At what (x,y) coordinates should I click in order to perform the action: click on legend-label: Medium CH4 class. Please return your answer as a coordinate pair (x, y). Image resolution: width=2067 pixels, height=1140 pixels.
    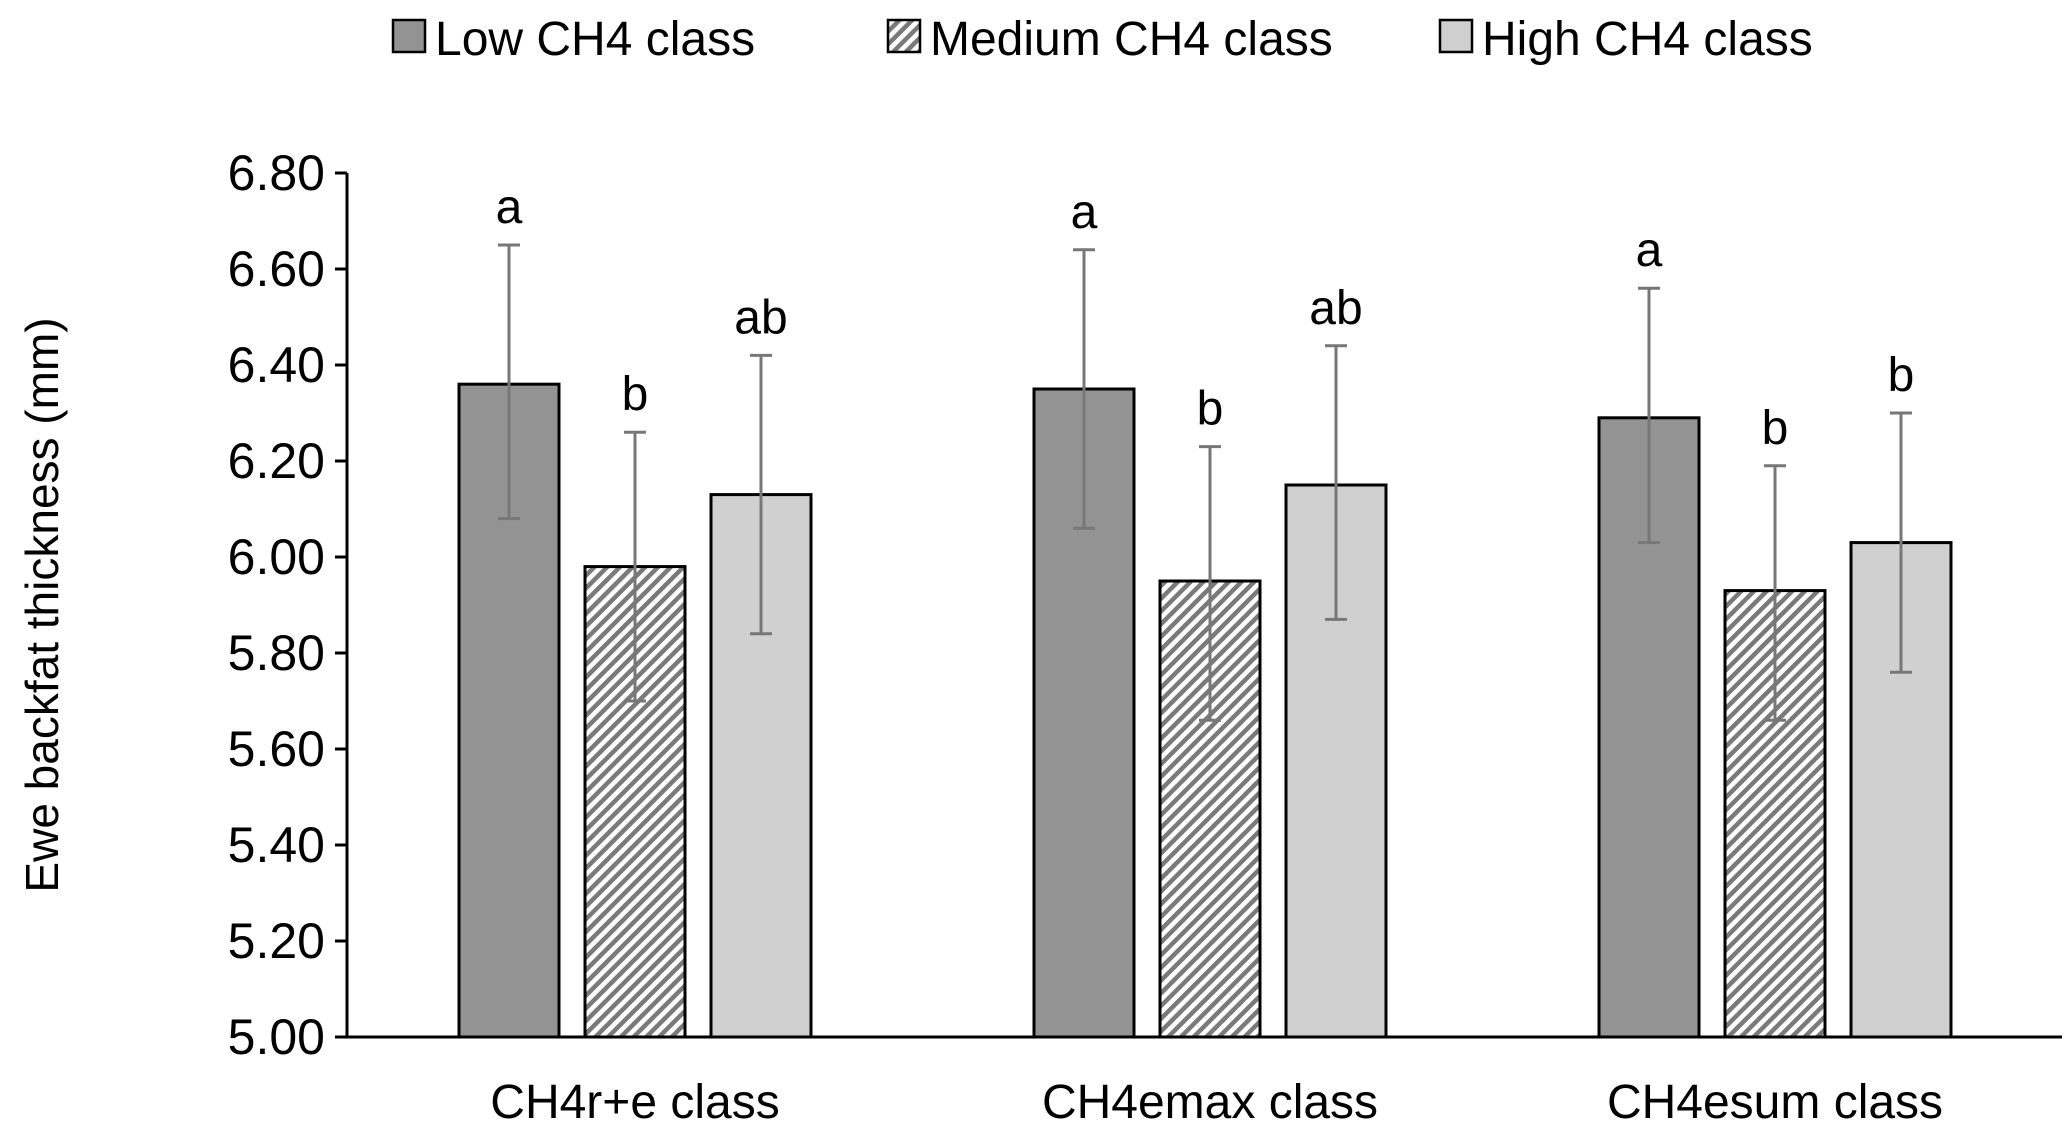
    Looking at the image, I should click on (1131, 39).